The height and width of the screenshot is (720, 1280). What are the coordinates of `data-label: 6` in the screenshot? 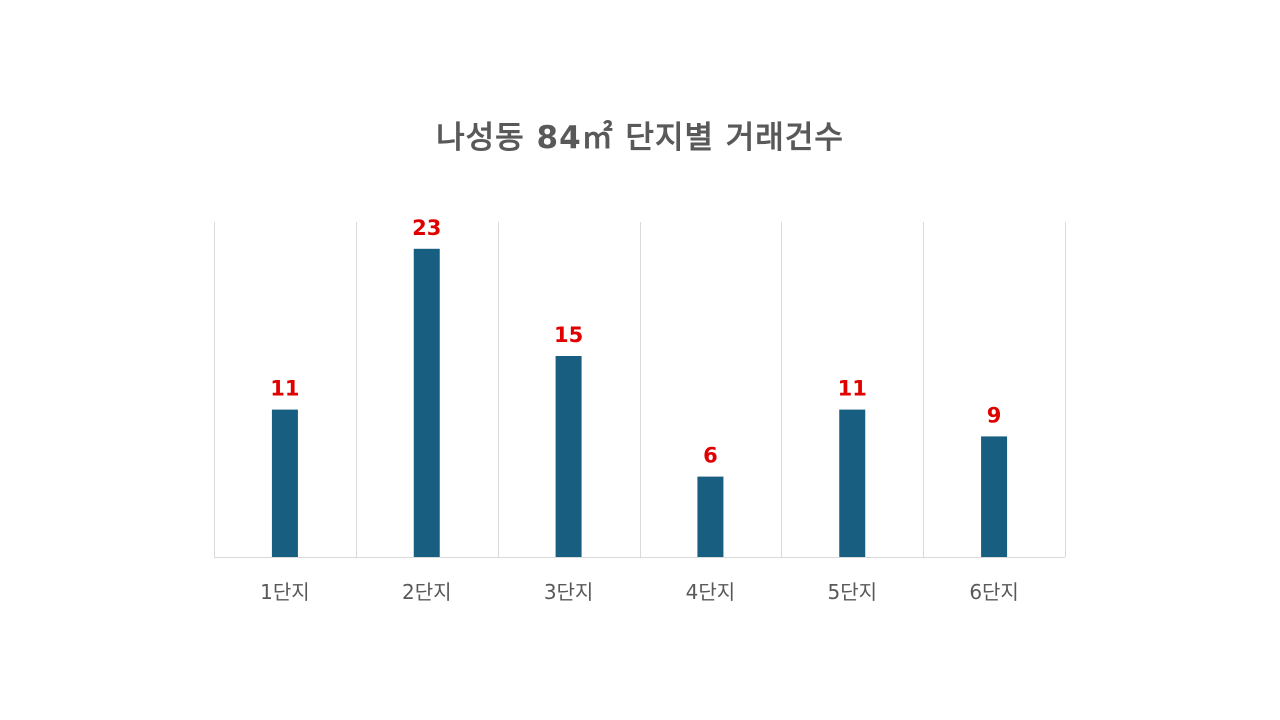 It's located at (710, 456).